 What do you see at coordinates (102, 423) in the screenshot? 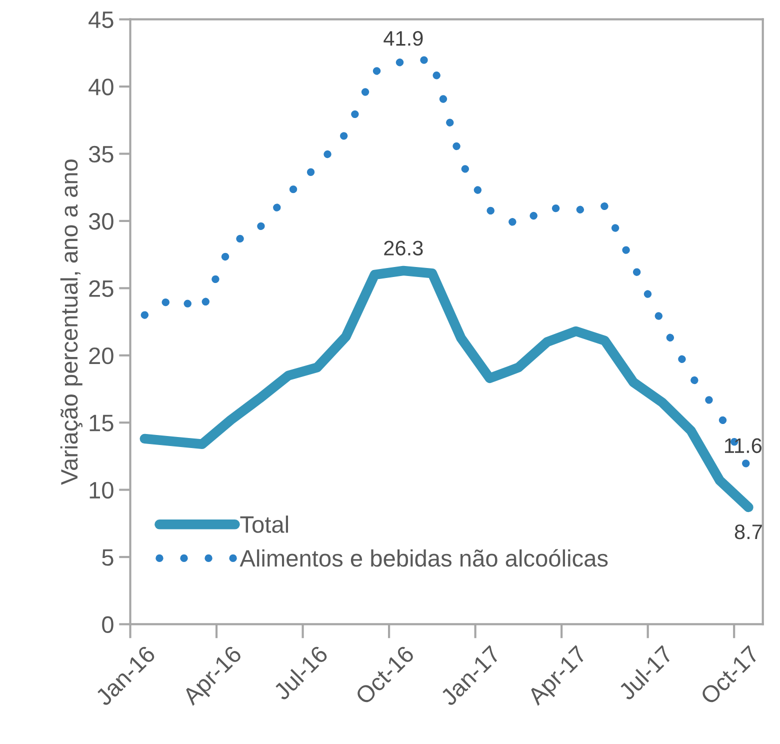
I see `y-tick-label: 15` at bounding box center [102, 423].